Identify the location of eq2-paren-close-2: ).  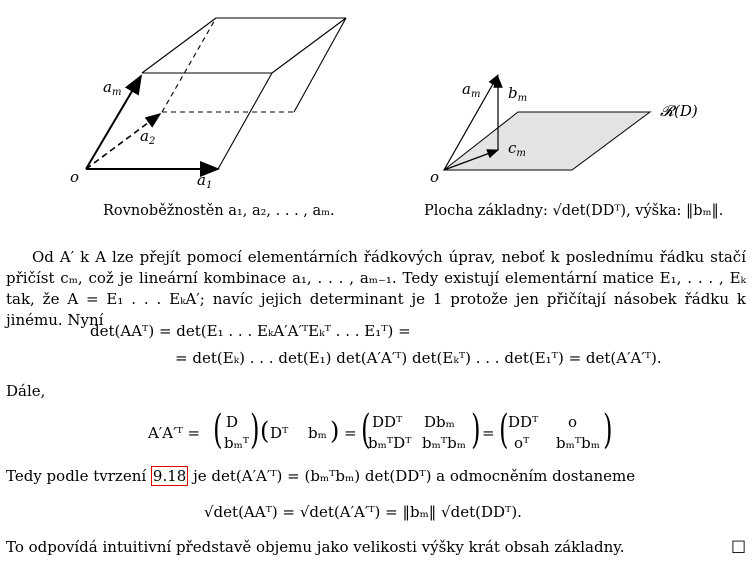
(335, 431).